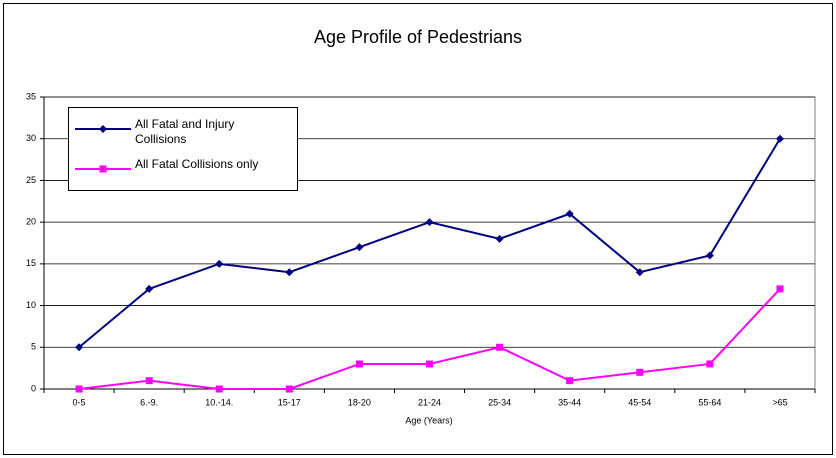  Describe the element at coordinates (185, 131) in the screenshot. I see `legend-label: All Fatal and Injury Collisions` at that location.